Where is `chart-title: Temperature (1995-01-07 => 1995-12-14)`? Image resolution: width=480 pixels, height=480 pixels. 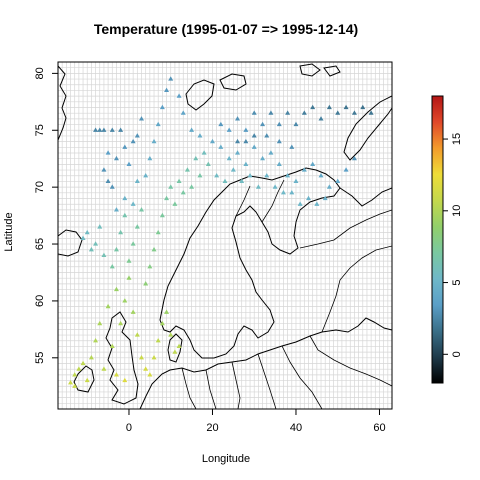
chart-title: Temperature (1995-01-07 => 1995-12-14) is located at coordinates (226, 29).